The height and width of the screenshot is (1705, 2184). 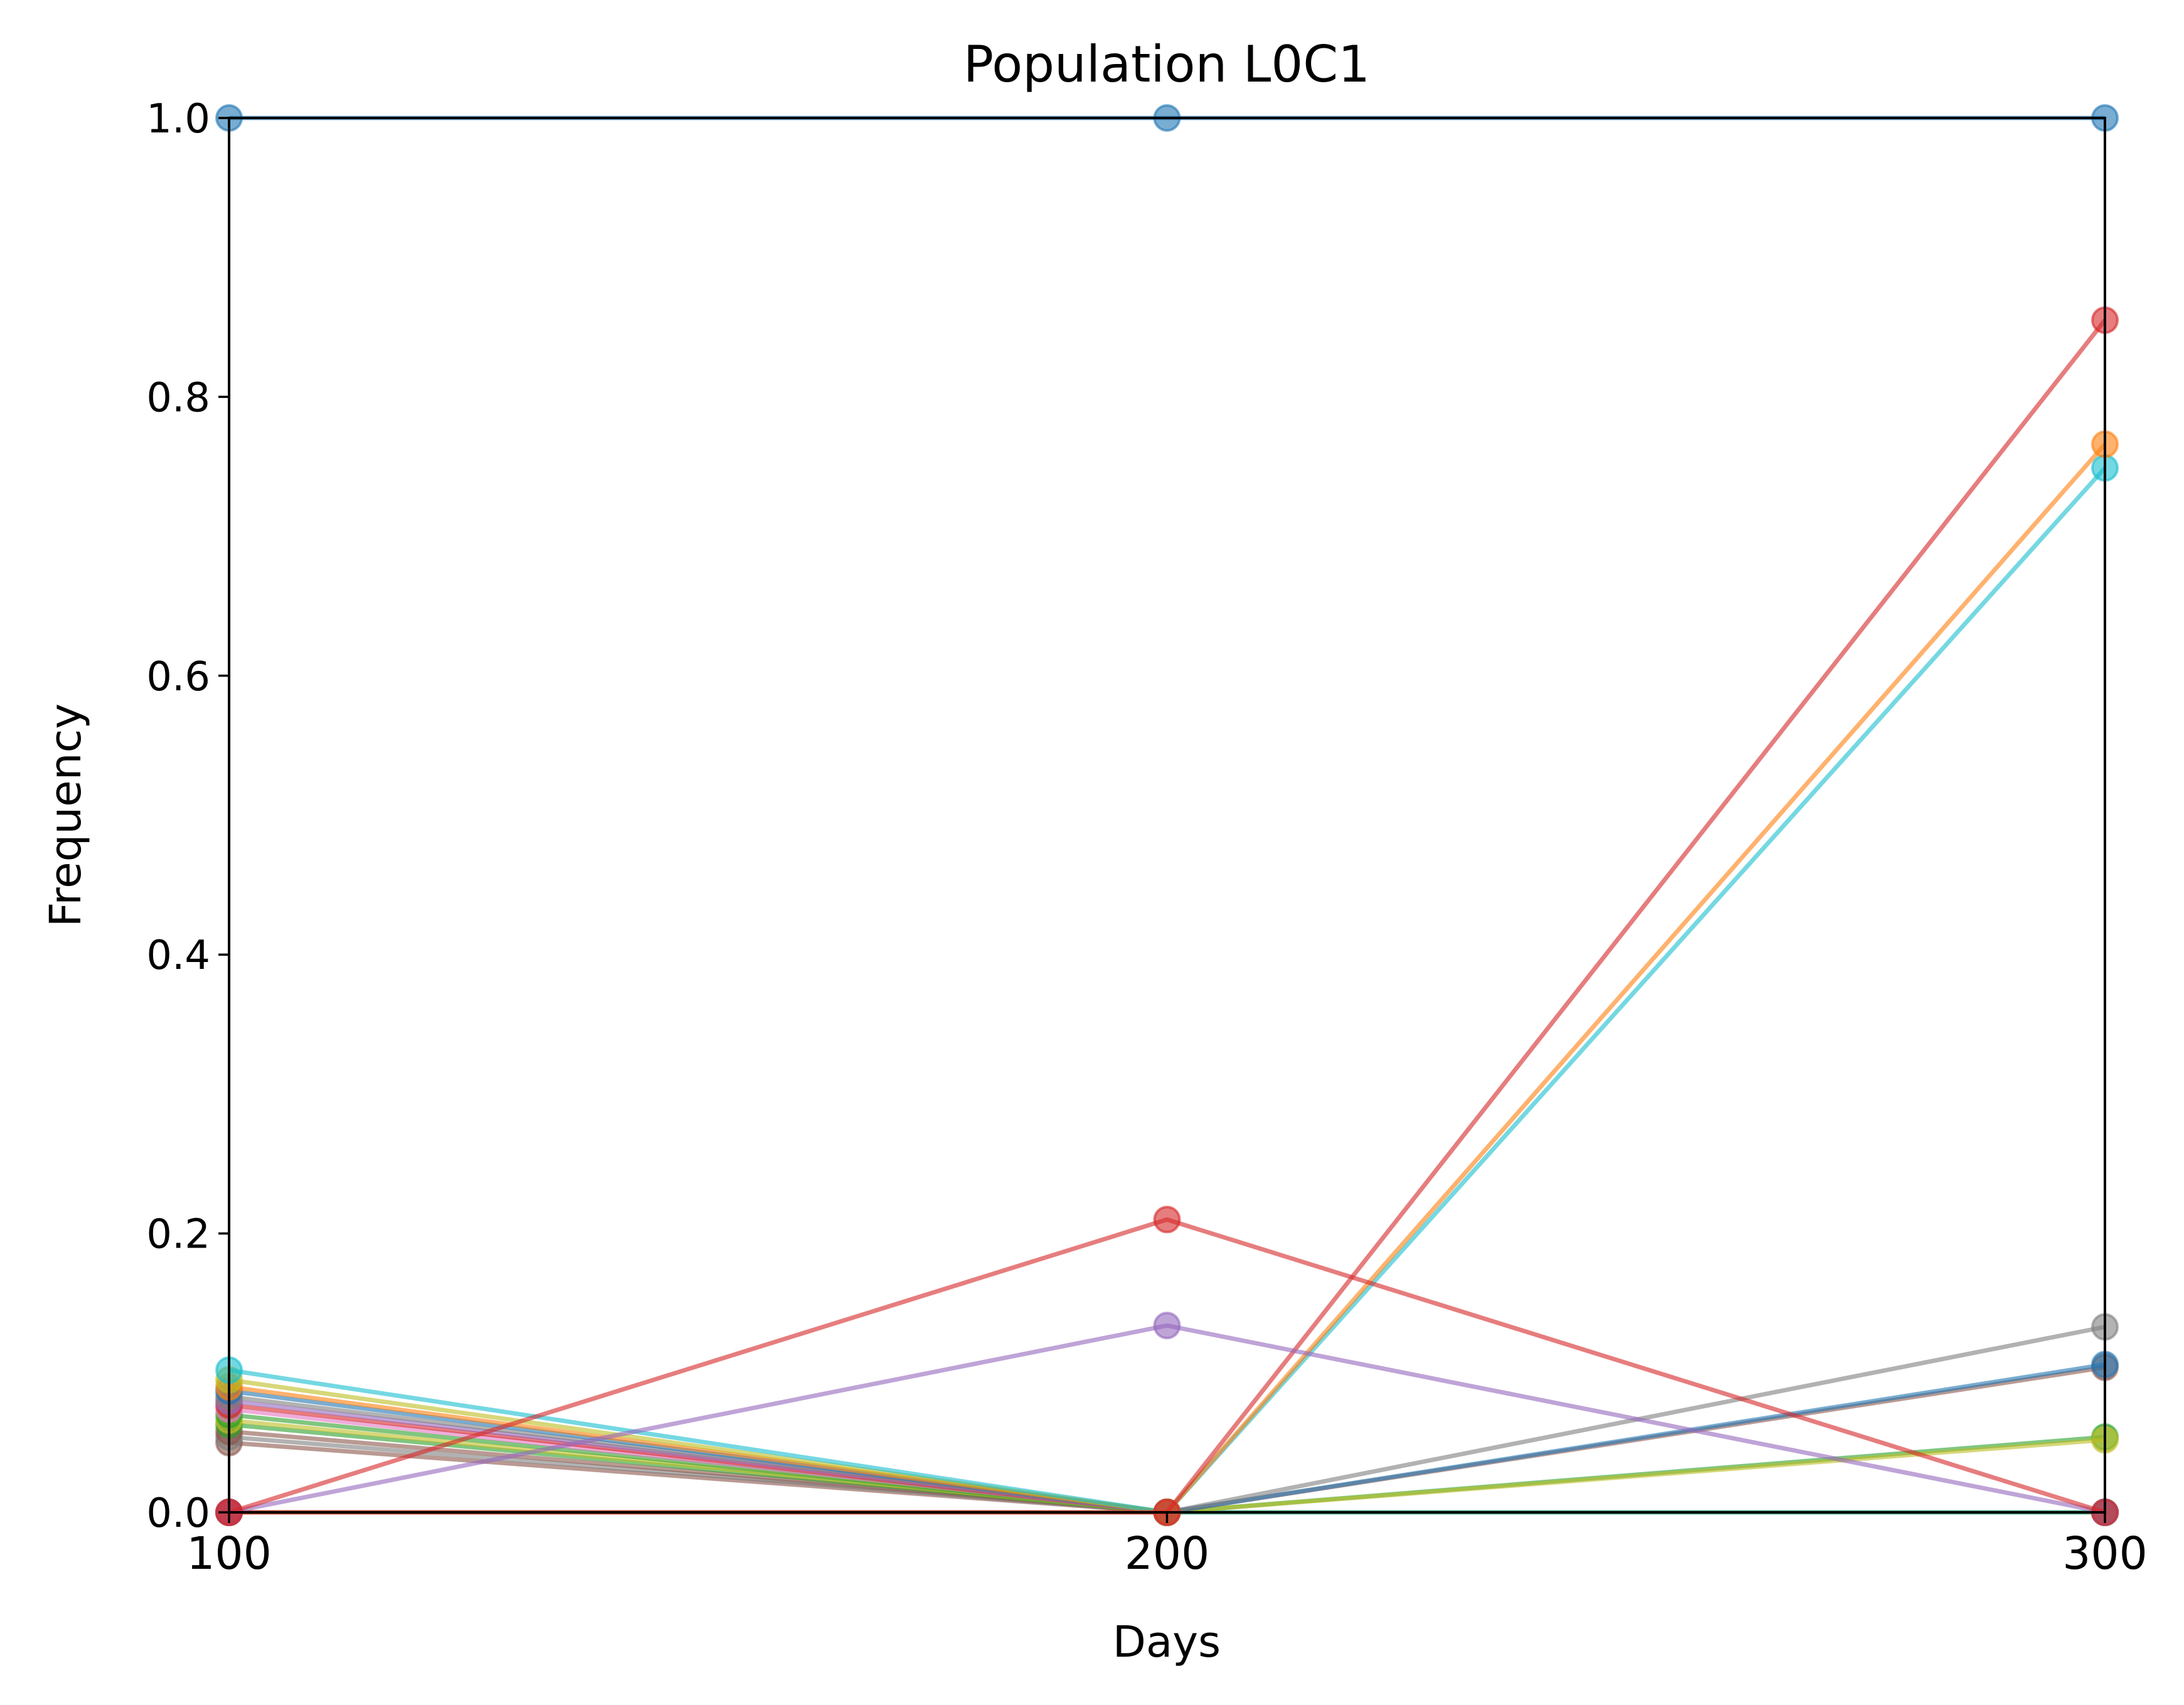 I want to click on y-tick-label: 0.4, so click(x=178, y=956).